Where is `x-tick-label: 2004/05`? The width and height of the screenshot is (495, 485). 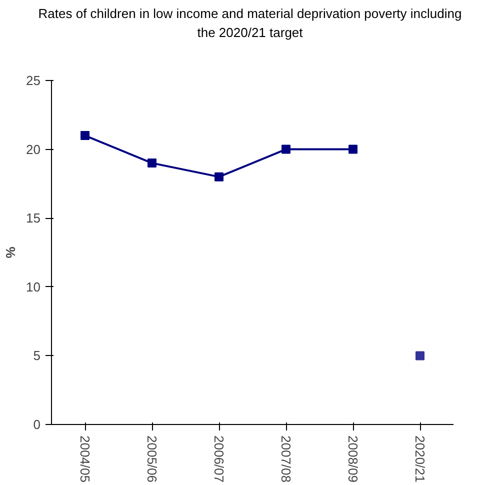
x-tick-label: 2004/05 is located at coordinates (85, 459).